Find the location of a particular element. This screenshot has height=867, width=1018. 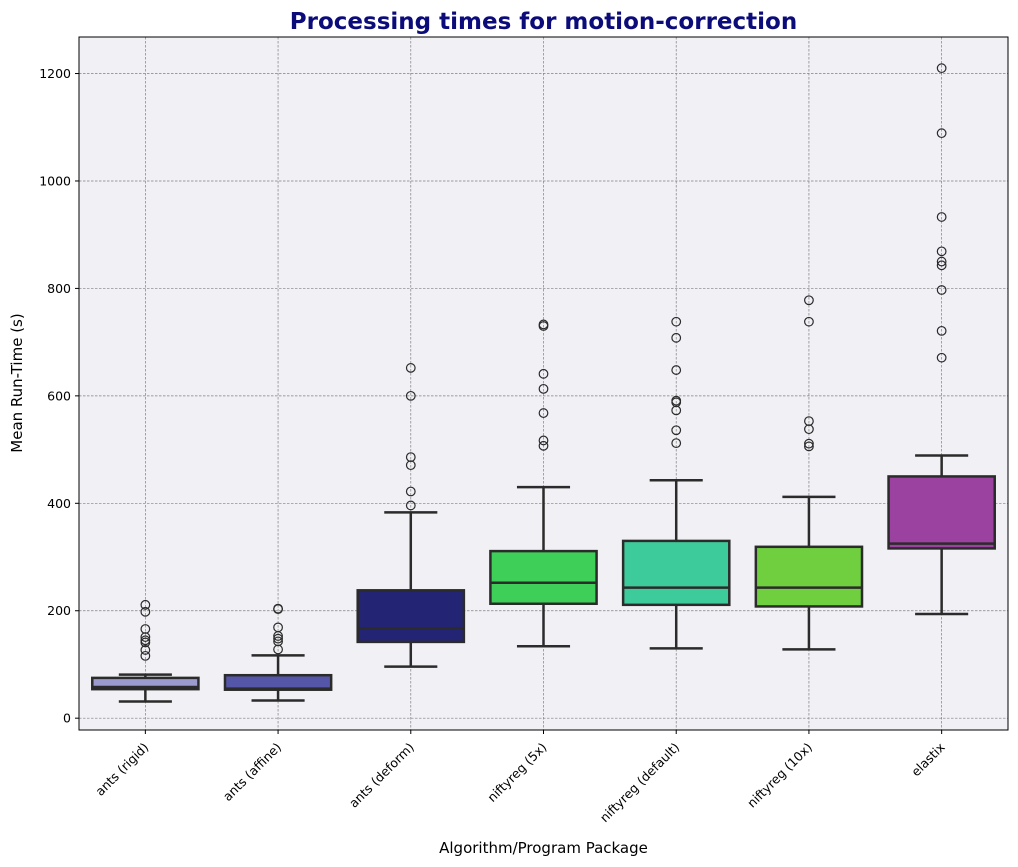

y-tick-label: 800 is located at coordinates (59, 288).